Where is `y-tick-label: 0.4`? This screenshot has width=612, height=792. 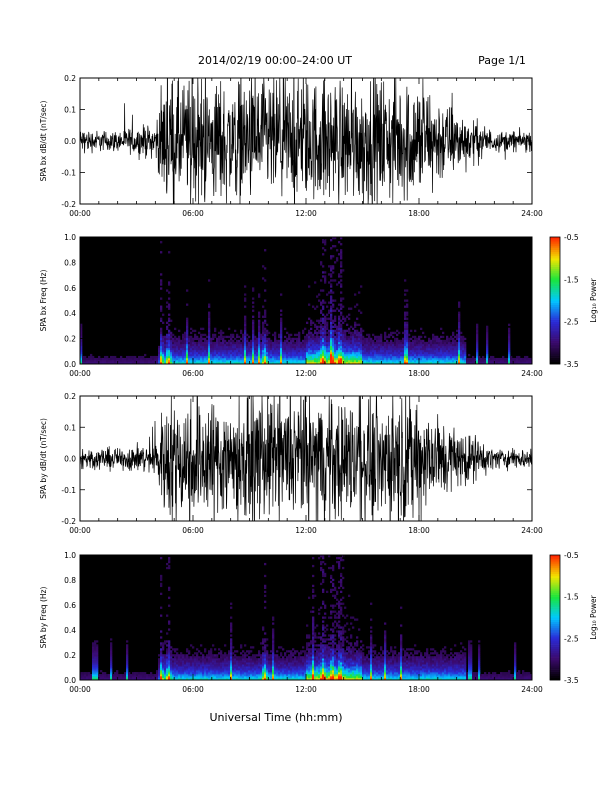 y-tick-label: 0.4 is located at coordinates (70, 313).